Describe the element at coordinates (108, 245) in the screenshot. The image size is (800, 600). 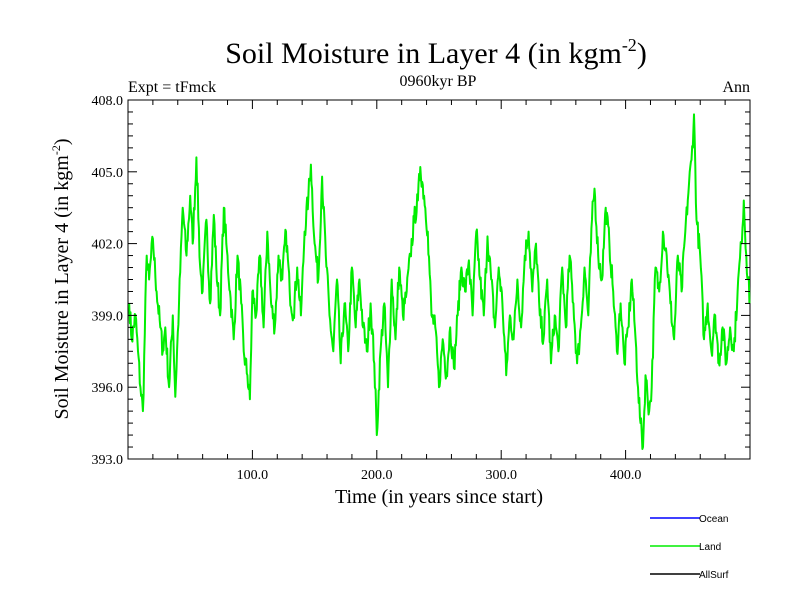
I see `y-tick-label: 402.0` at that location.